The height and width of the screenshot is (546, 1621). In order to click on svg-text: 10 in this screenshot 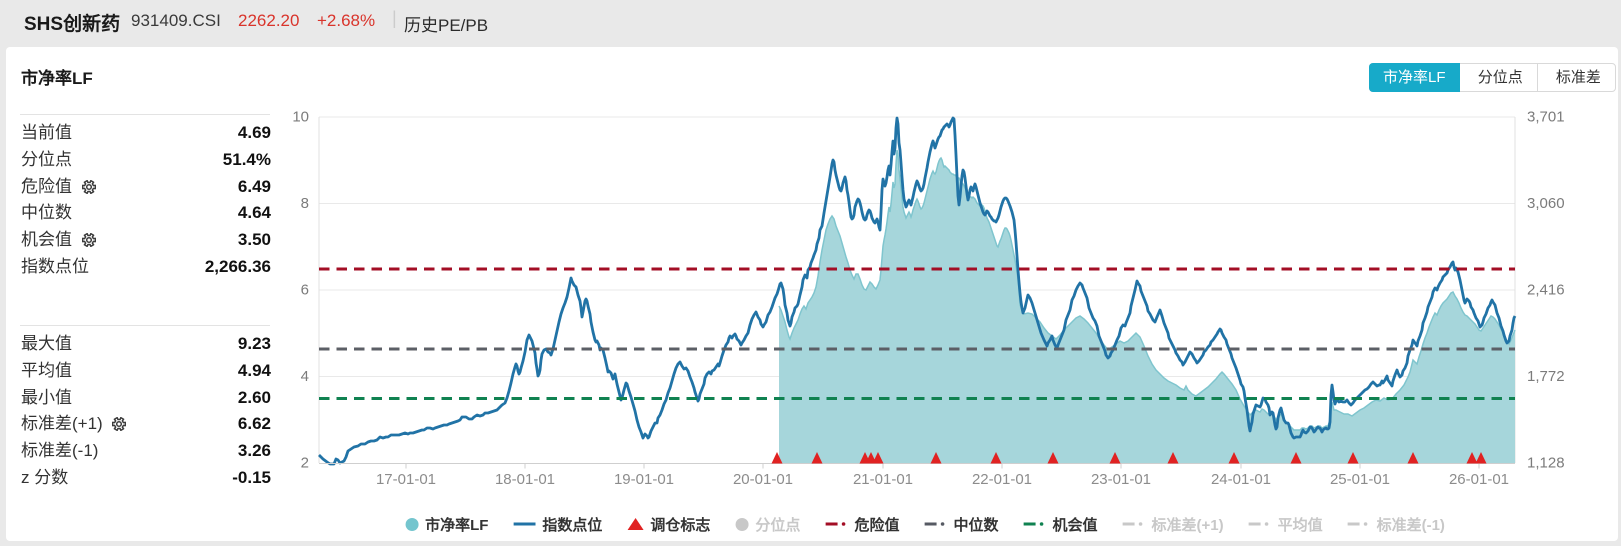, I will do `click(300, 117)`.